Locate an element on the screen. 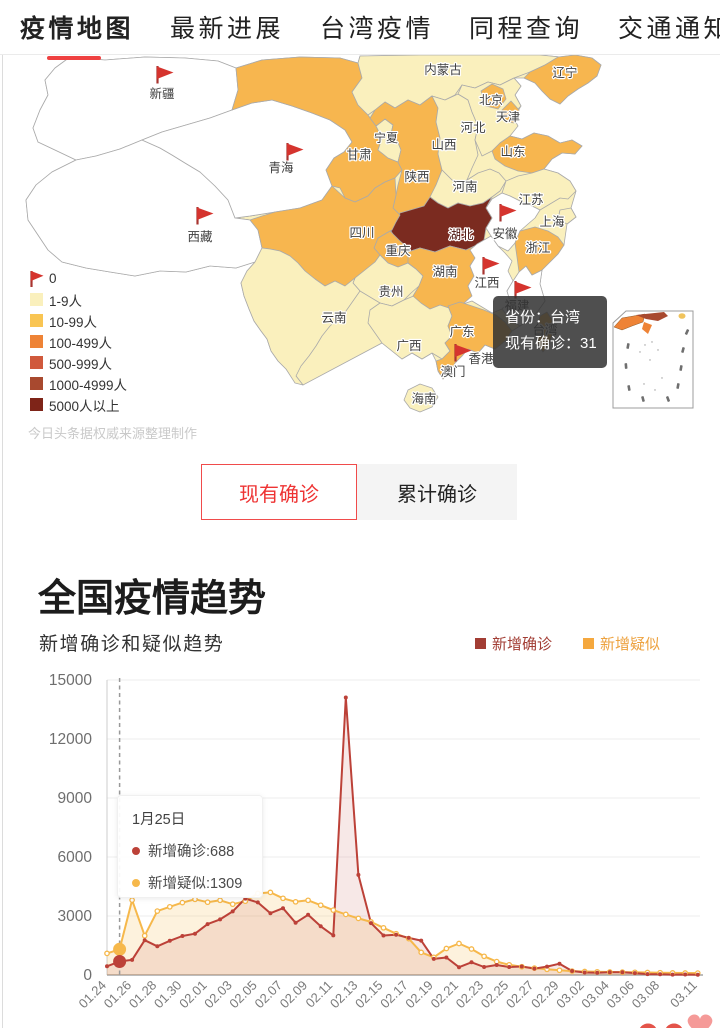 This screenshot has width=720, height=1028. svg-text: 02.19 is located at coordinates (419, 995).